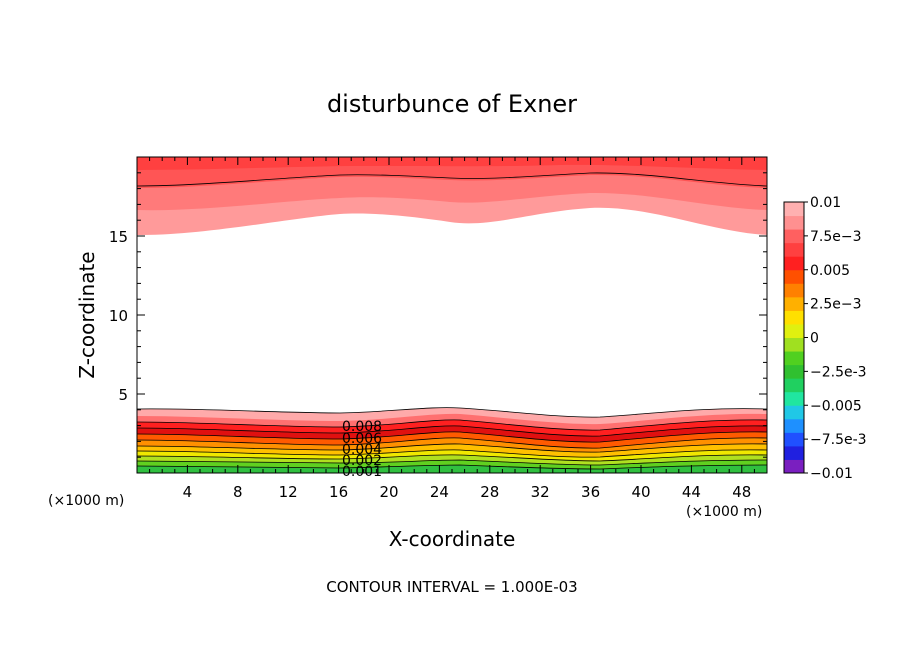 This screenshot has width=904, height=654. What do you see at coordinates (86, 501) in the screenshot?
I see `y-unit-label: (×1000 m)` at bounding box center [86, 501].